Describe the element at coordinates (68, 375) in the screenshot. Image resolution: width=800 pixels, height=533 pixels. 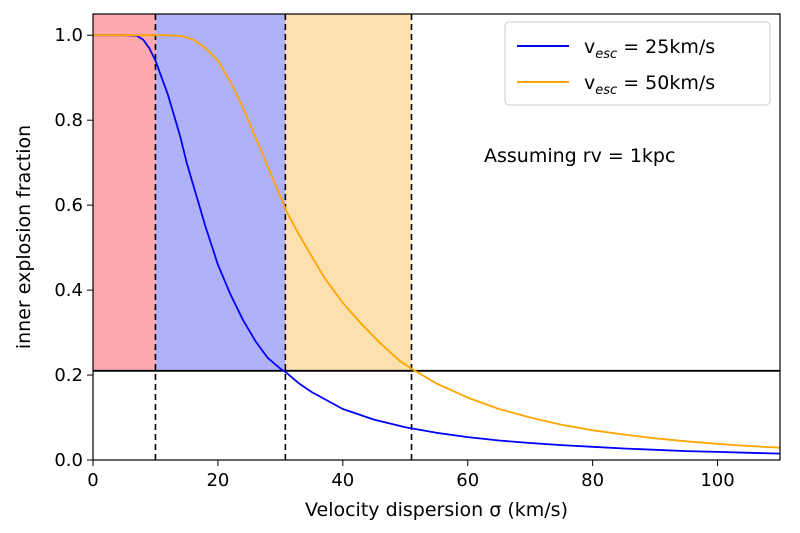
I see `y-tick-label: 0.2` at that location.